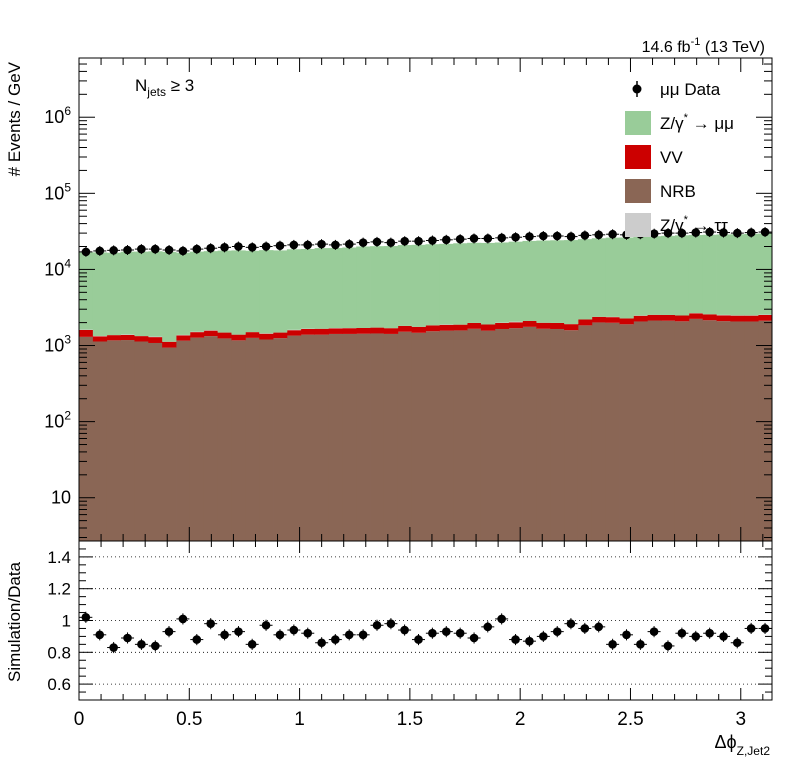  What do you see at coordinates (654, 157) in the screenshot?
I see `legend-entry-vv: VV` at bounding box center [654, 157].